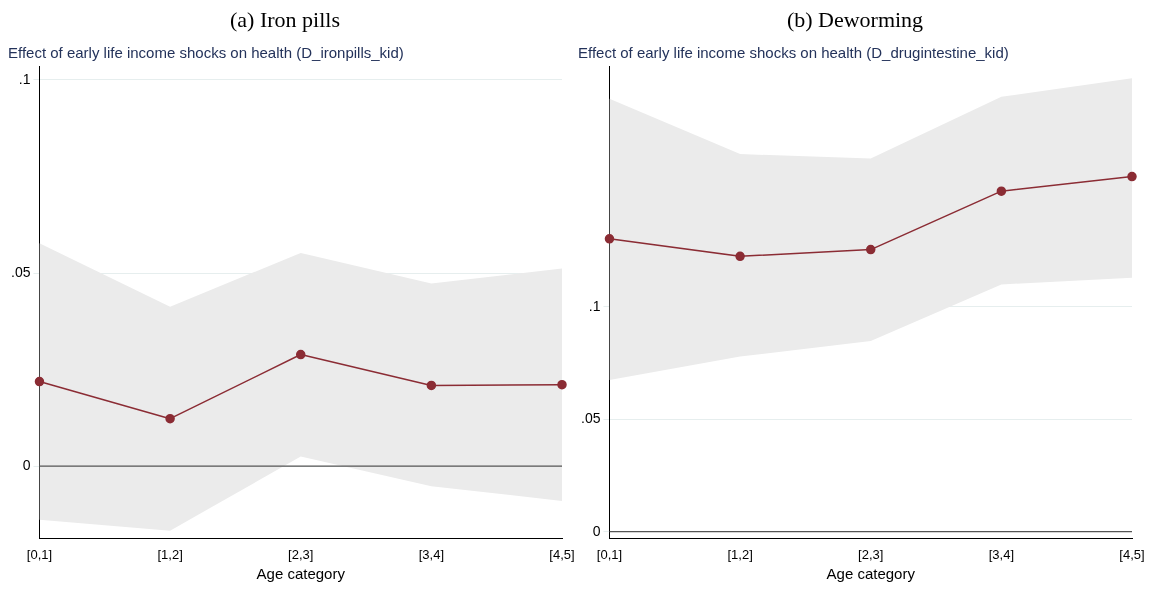 The height and width of the screenshot is (592, 1156). What do you see at coordinates (285, 19) in the screenshot?
I see `chart-title: (a) Iron pills` at bounding box center [285, 19].